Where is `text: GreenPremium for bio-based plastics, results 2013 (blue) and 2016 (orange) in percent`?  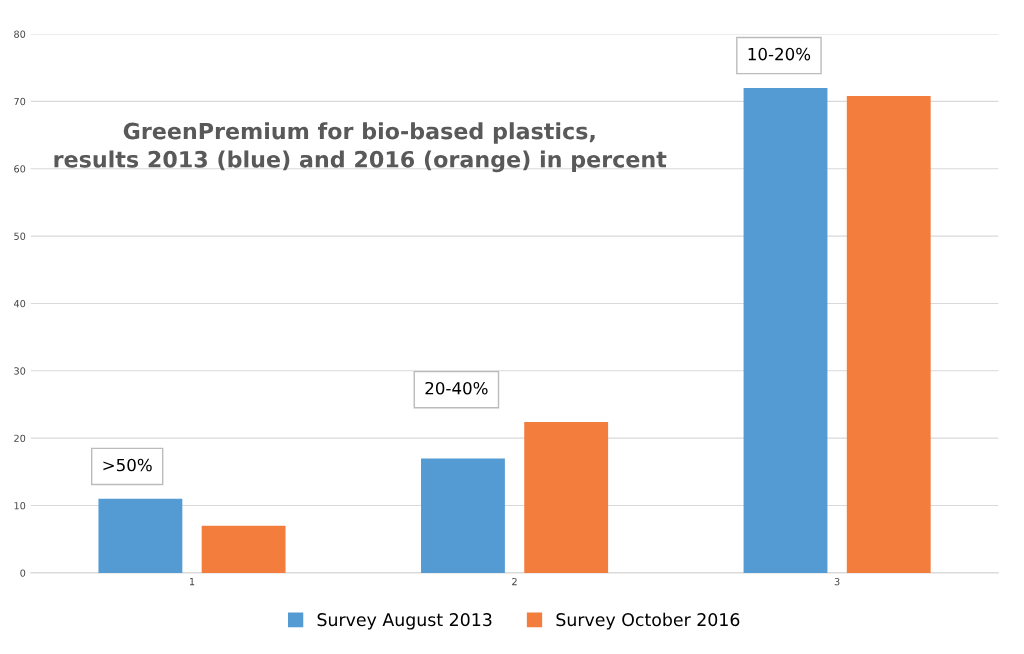
text: GreenPremium for bio-based plastics, results 2013 (blue) and 2016 (orange) in percent is located at coordinates (360, 147).